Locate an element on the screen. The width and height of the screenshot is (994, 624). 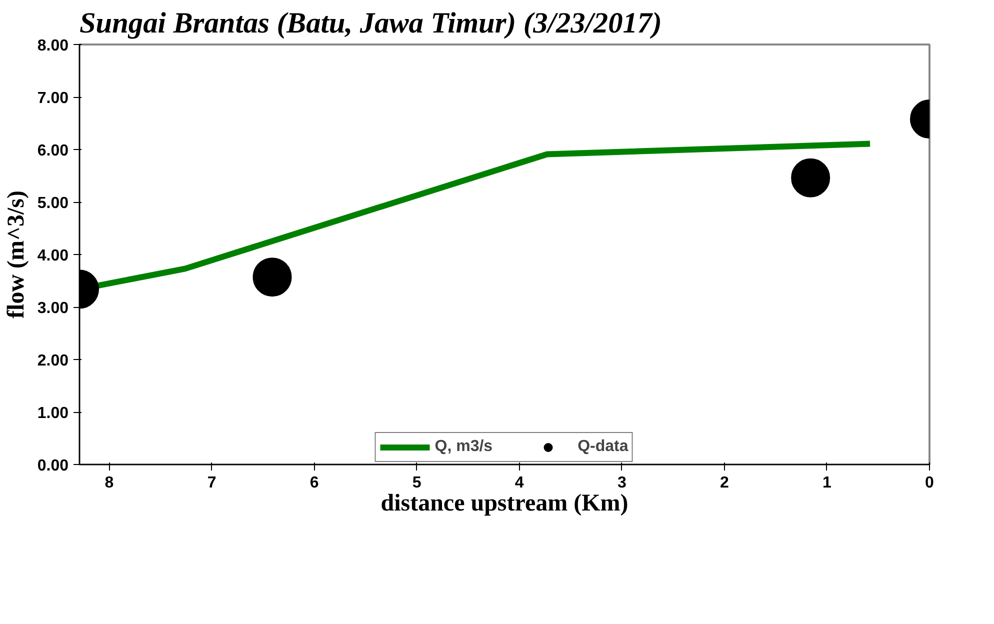
x-tick-label: 3 is located at coordinates (621, 483).